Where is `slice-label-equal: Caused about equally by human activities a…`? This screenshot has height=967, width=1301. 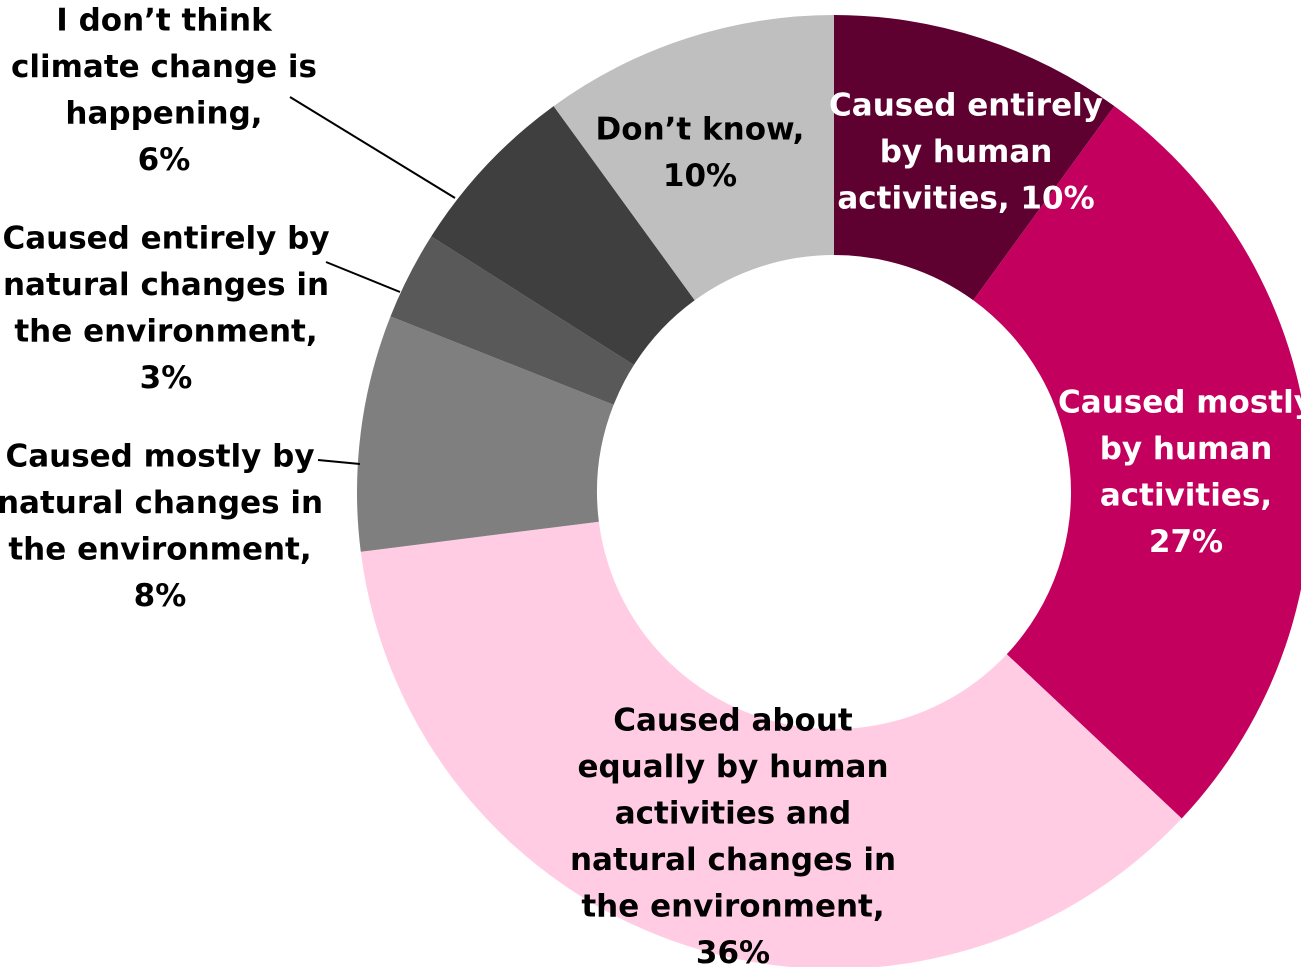
slice-label-equal: Caused about equally by human activities a… is located at coordinates (733, 835).